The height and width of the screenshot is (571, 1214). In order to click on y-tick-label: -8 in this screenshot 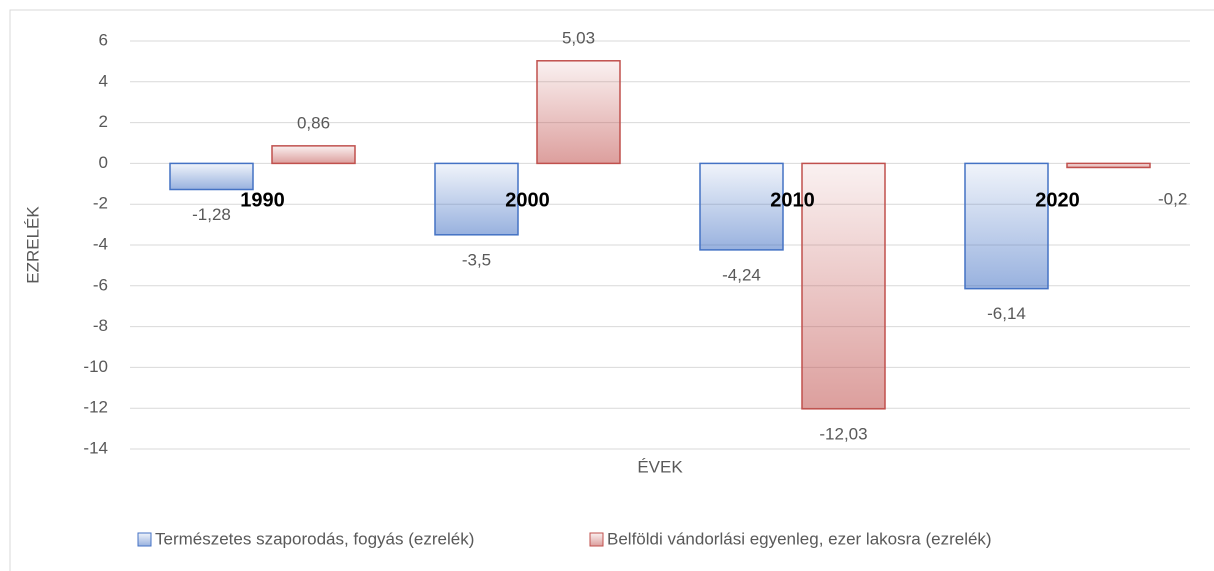, I will do `click(100, 325)`.